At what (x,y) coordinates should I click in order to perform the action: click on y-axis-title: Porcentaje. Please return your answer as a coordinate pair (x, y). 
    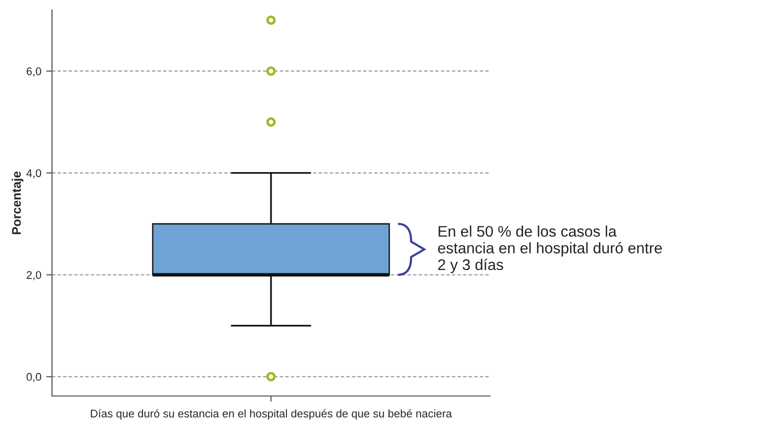
    Looking at the image, I should click on (18, 202).